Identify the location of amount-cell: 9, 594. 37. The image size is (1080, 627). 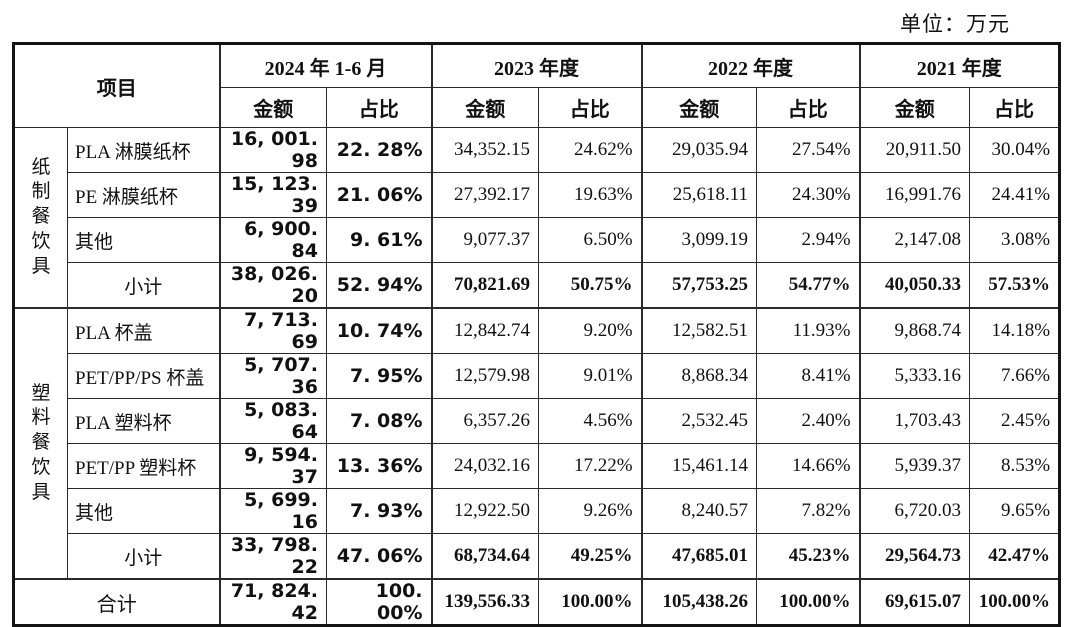
(272, 466).